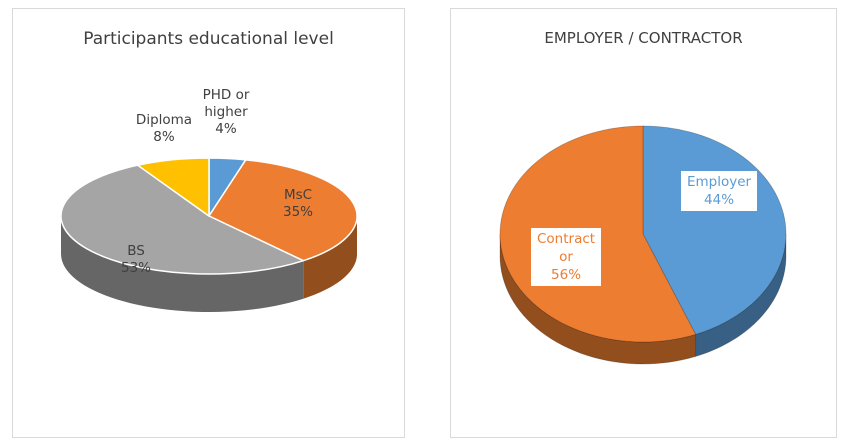 The image size is (845, 440). Describe the element at coordinates (182, 264) in the screenshot. I see `slice-side-bs` at that location.